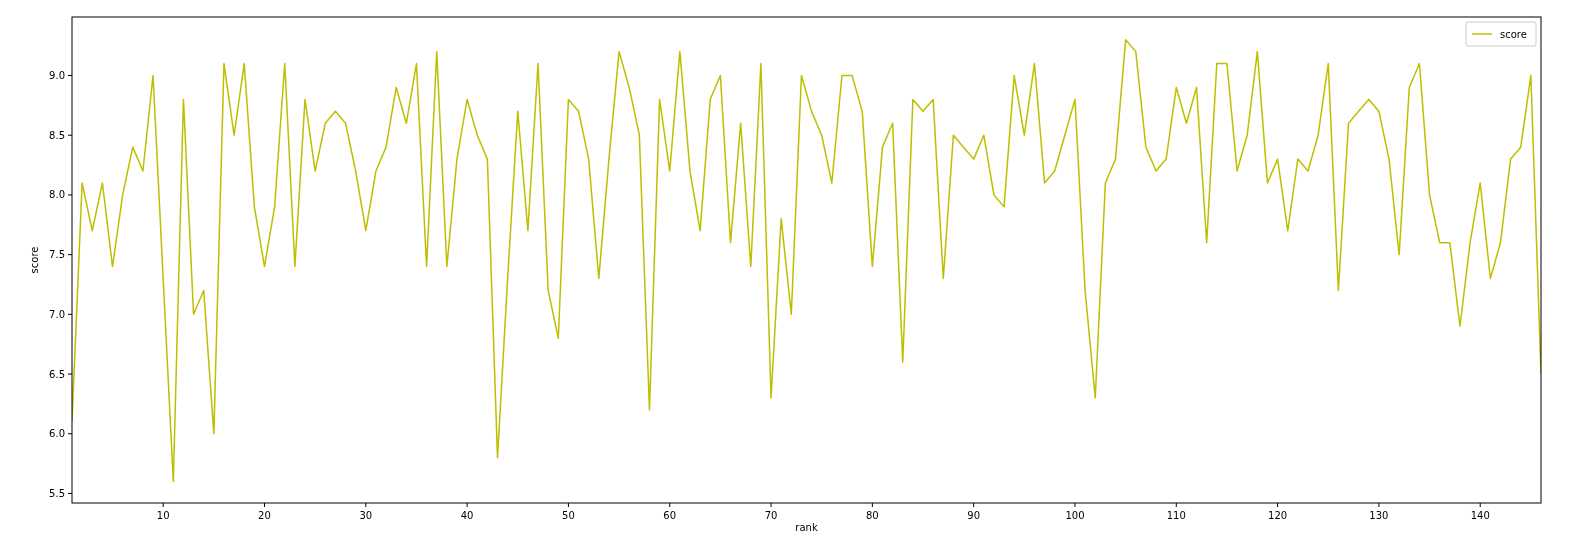  What do you see at coordinates (57, 493) in the screenshot?
I see `y-tick-label: 5.5` at bounding box center [57, 493].